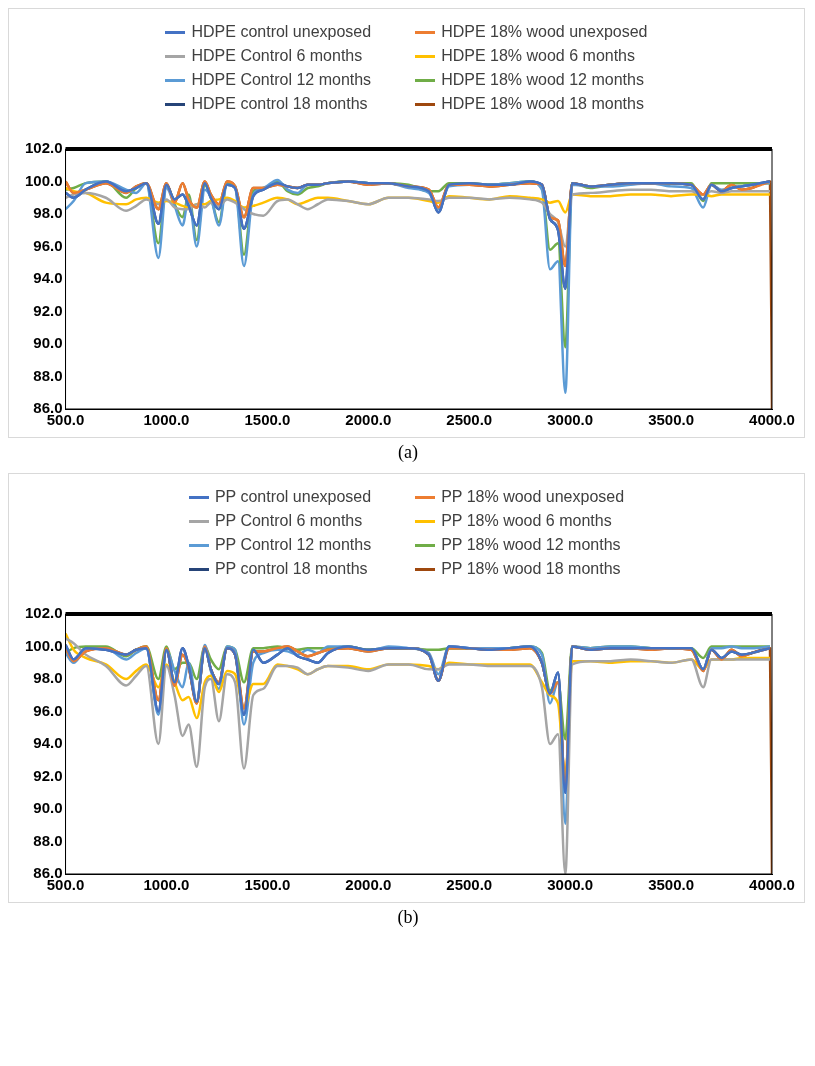 This screenshot has width=815, height=1066. I want to click on legend-label: HDPE Control 12 months, so click(281, 80).